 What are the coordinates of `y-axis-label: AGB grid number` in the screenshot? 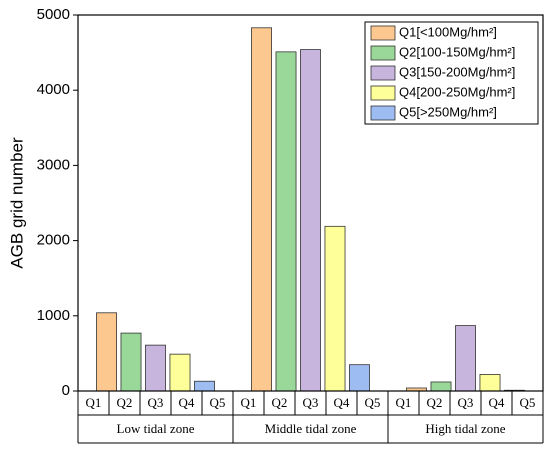 It's located at (16, 203).